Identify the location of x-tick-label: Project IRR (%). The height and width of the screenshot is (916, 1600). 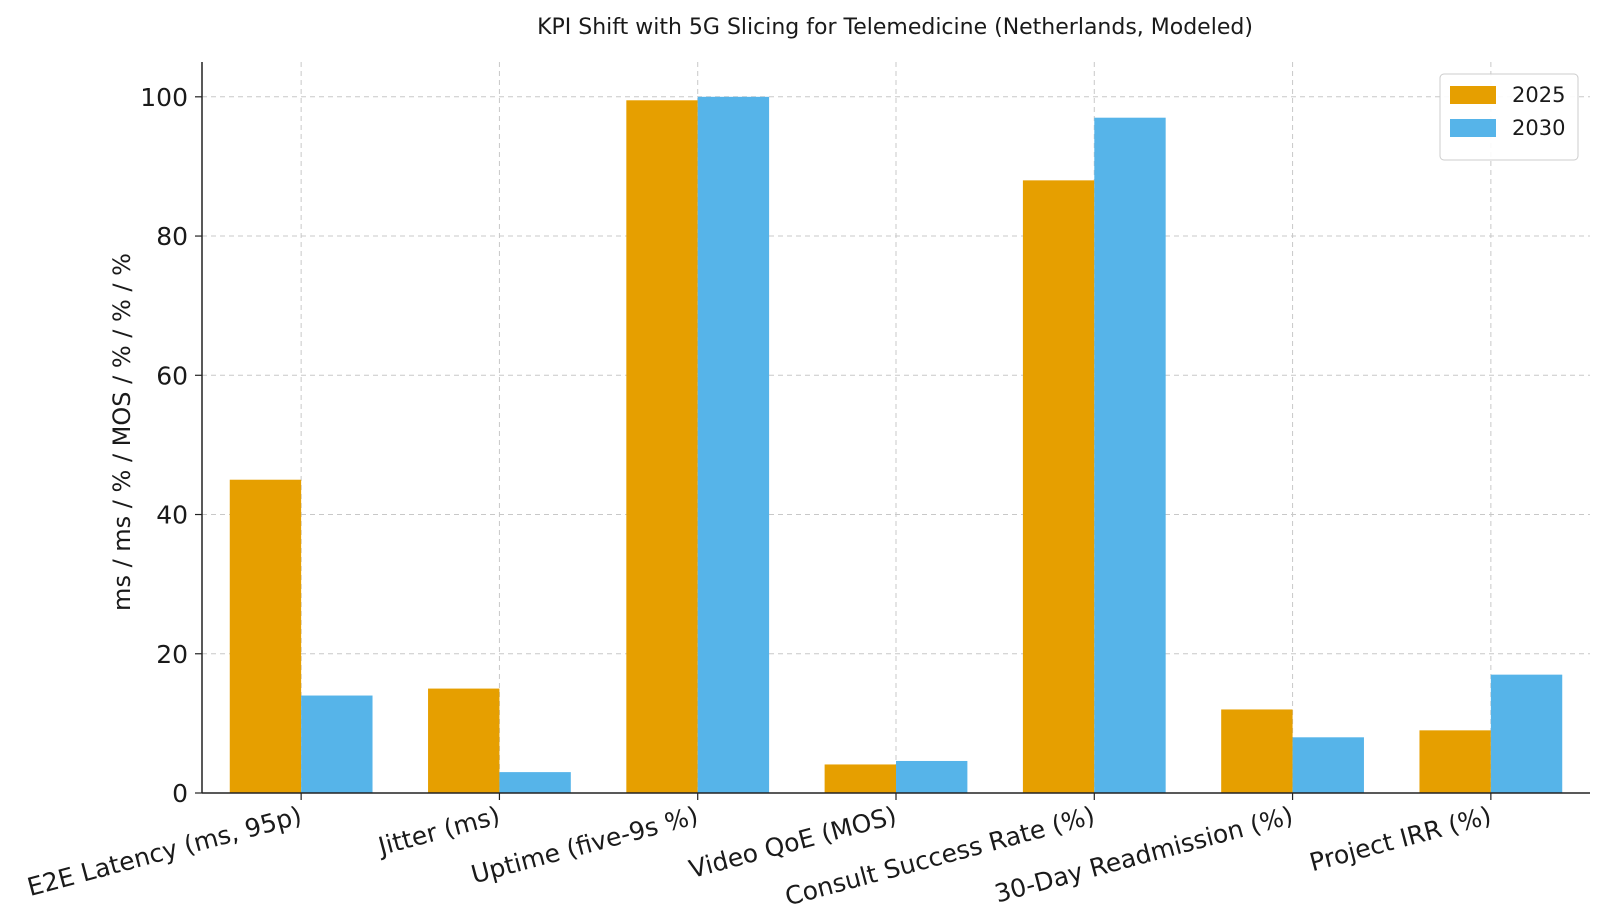
(1400, 839).